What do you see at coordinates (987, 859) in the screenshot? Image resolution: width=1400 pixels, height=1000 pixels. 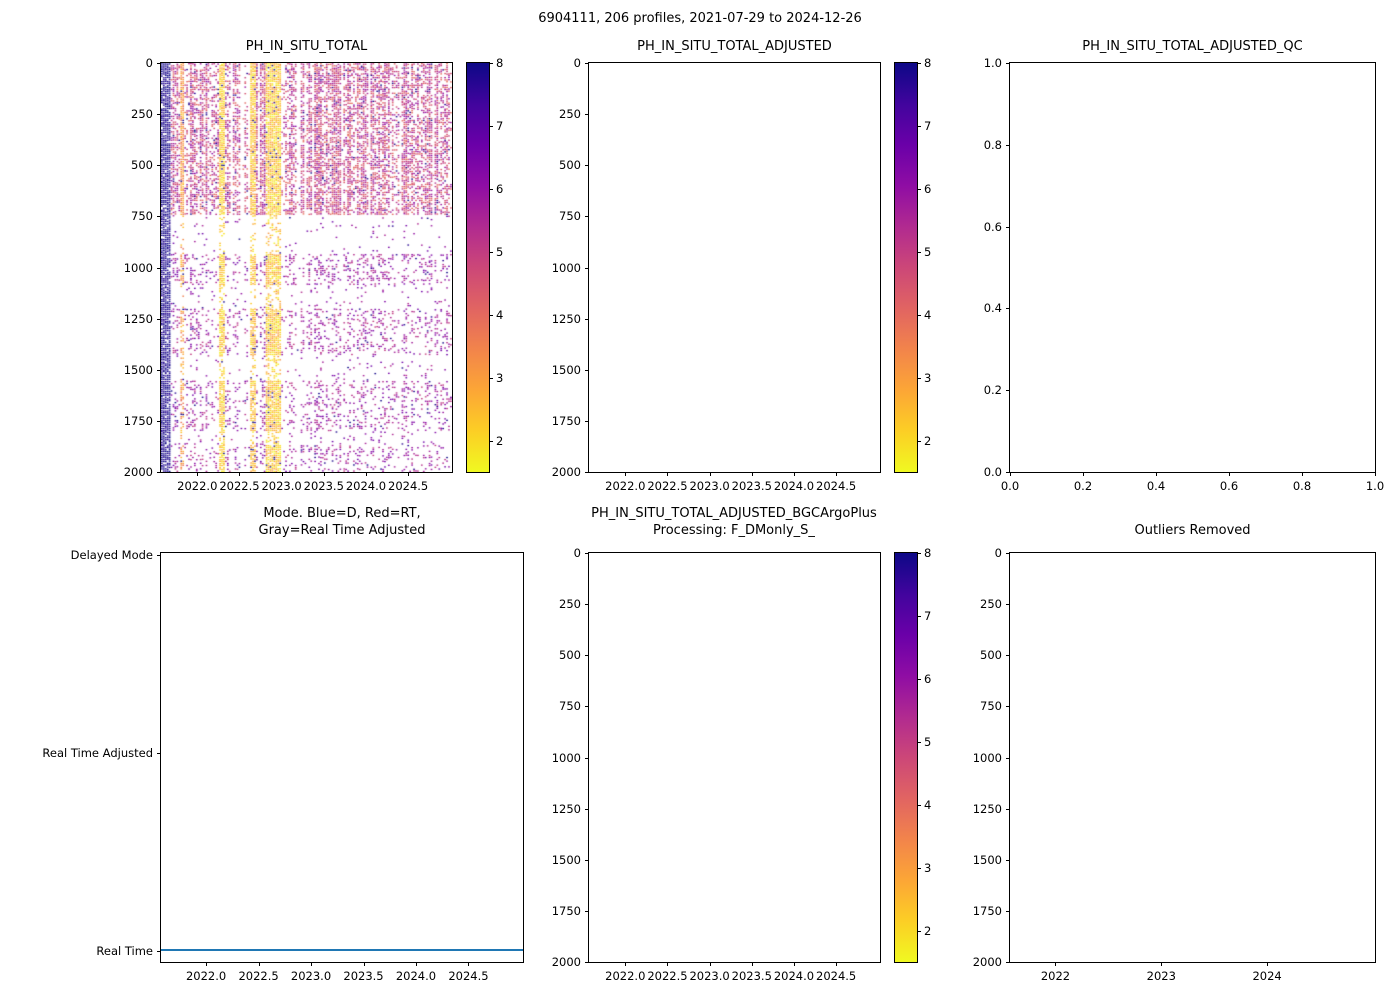 I see `y-tick-label: 1500` at bounding box center [987, 859].